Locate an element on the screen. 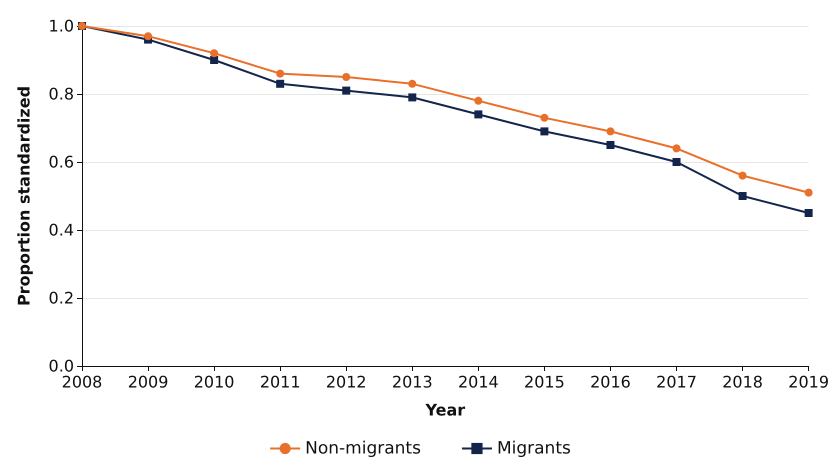 This screenshot has width=840, height=470. x-tick-label: 2015 is located at coordinates (544, 382).